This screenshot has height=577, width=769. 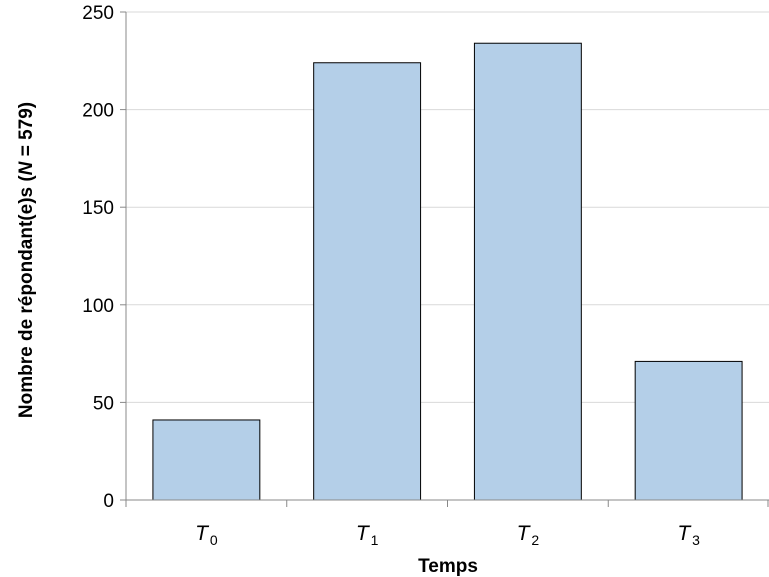 I want to click on y-tick-label: 150, so click(x=98, y=208).